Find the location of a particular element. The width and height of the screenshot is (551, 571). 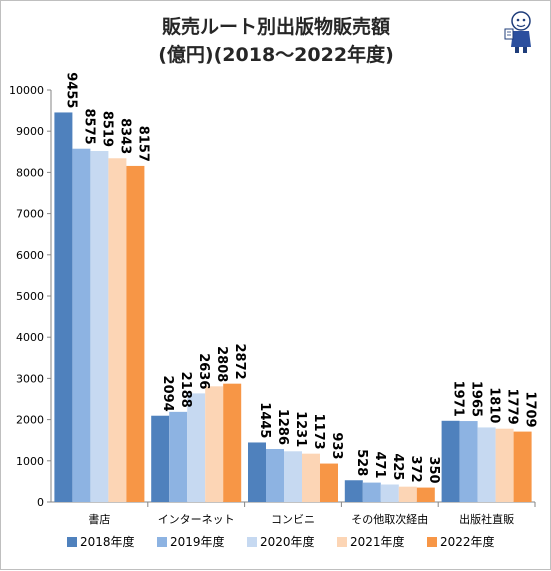

data-label: 1286 is located at coordinates (282, 427).